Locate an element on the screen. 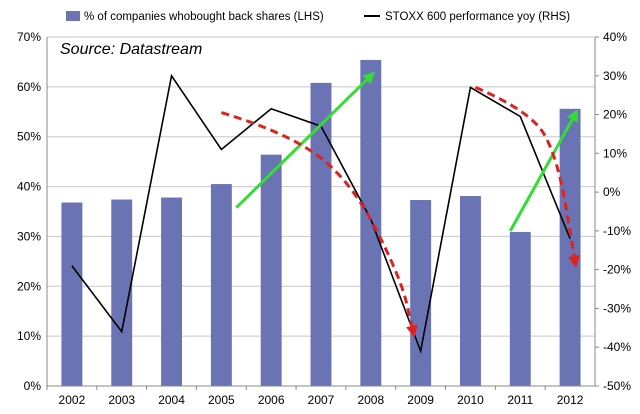  bar-2007 is located at coordinates (321, 234).